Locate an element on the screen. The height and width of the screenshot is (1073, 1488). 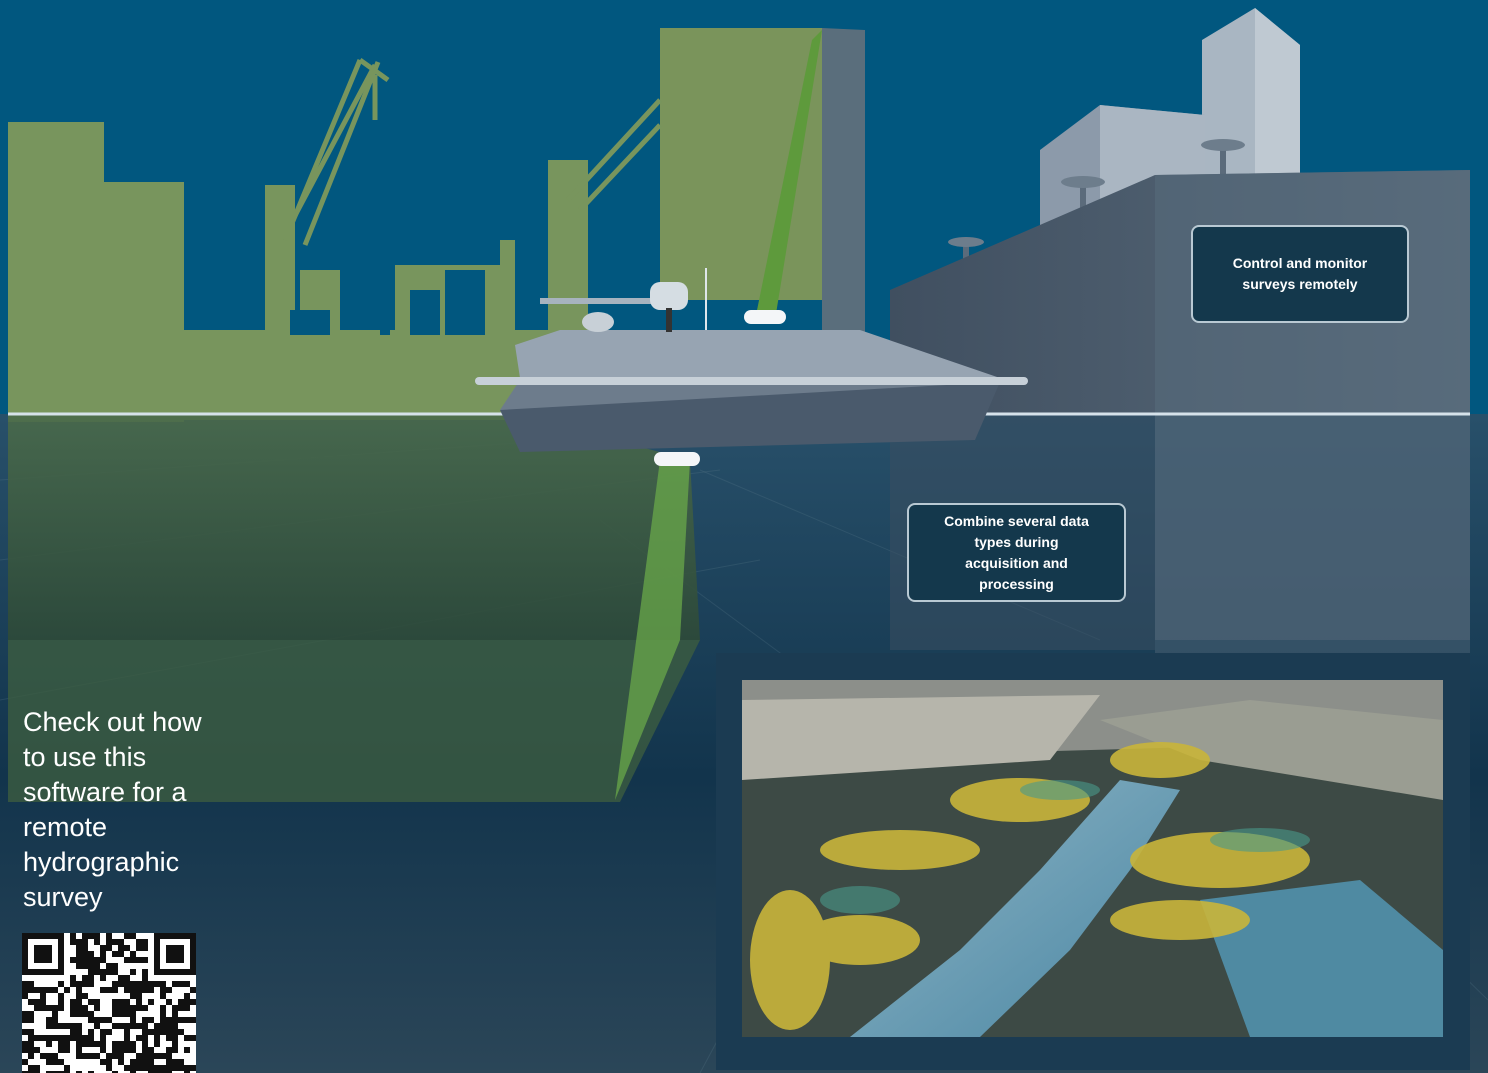
callout-remote-control: Control and monitor surveys remotely is located at coordinates (1300, 274).